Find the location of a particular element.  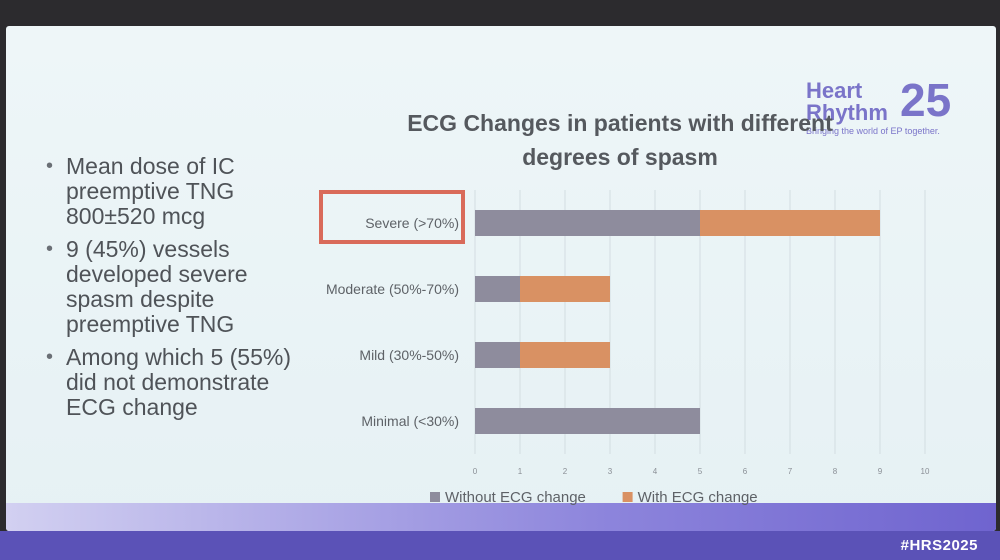

x-tick-label: 3 is located at coordinates (610, 471).